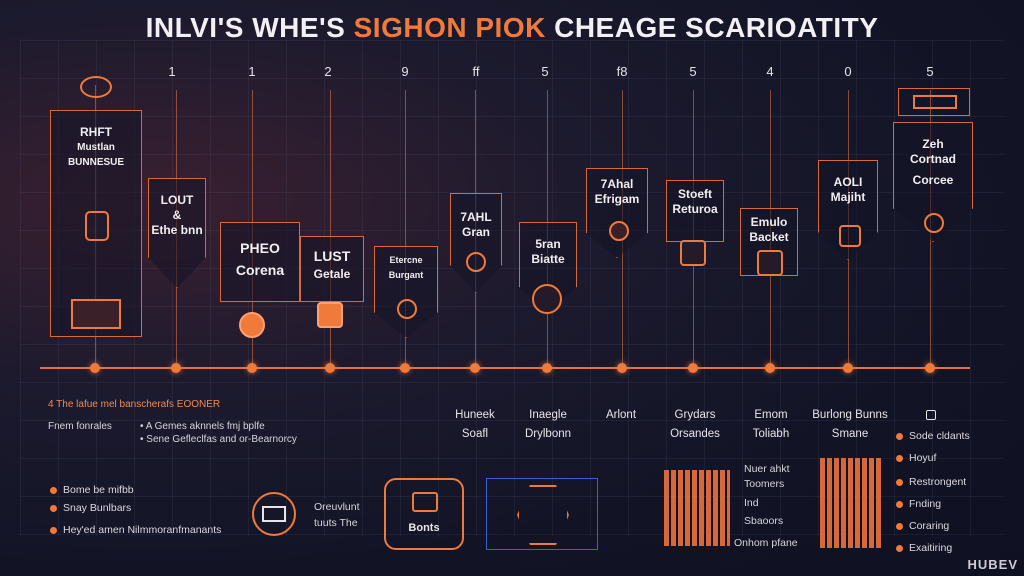 The height and width of the screenshot is (576, 1024). I want to click on globe-icon, so click(547, 299).